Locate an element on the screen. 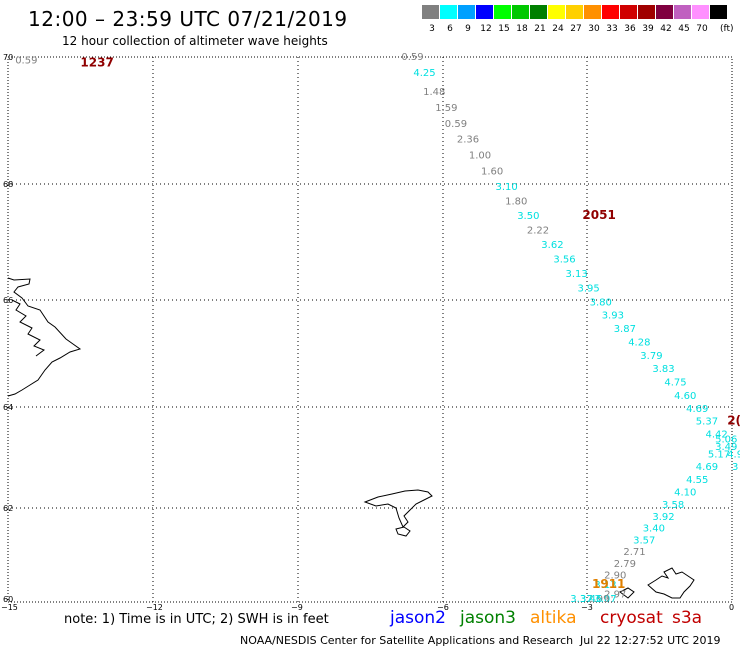 Image resolution: width=740 pixels, height=650 pixels. iceland-coast is located at coordinates (44, 337).